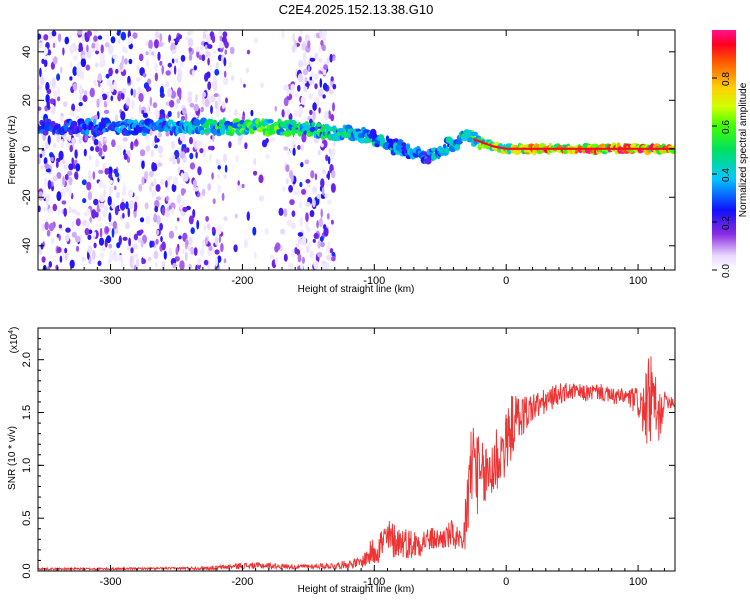 The width and height of the screenshot is (750, 600). Describe the element at coordinates (726, 79) in the screenshot. I see `colorbar-tick-label: 0.8` at that location.